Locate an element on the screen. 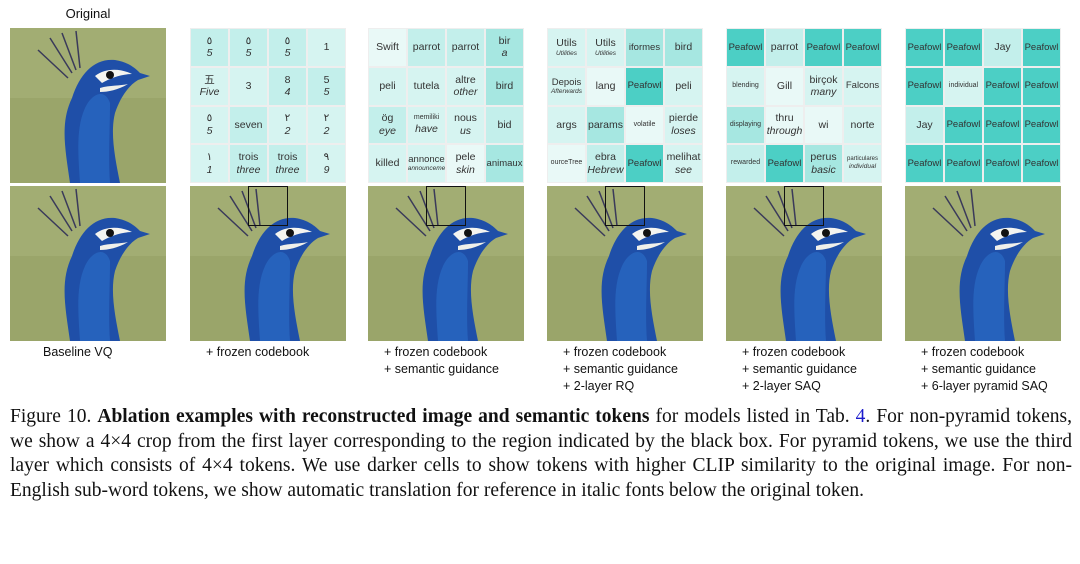 This screenshot has width=1080, height=564. token-cell: Gill is located at coordinates (784, 86).